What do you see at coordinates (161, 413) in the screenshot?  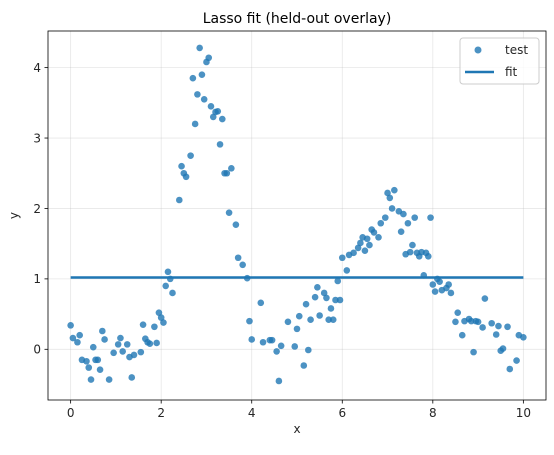 I see `x-tick-label: 2` at bounding box center [161, 413].